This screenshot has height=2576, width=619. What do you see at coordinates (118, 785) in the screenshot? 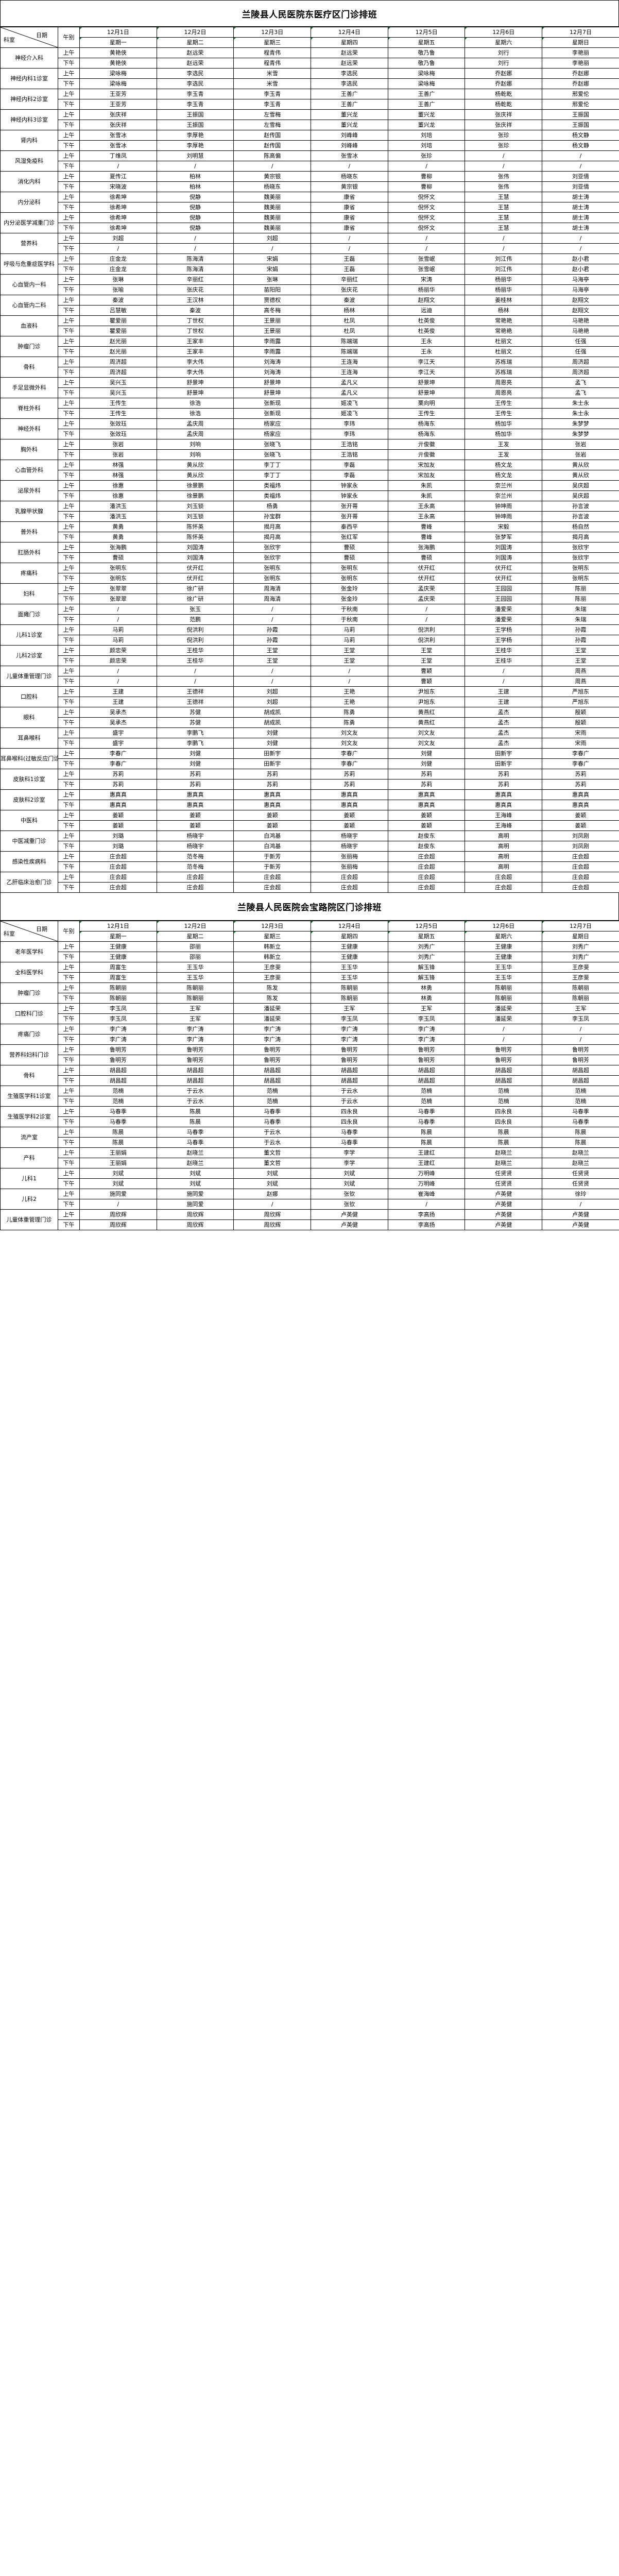
I see `doctor-cell: 苏莉` at bounding box center [118, 785].